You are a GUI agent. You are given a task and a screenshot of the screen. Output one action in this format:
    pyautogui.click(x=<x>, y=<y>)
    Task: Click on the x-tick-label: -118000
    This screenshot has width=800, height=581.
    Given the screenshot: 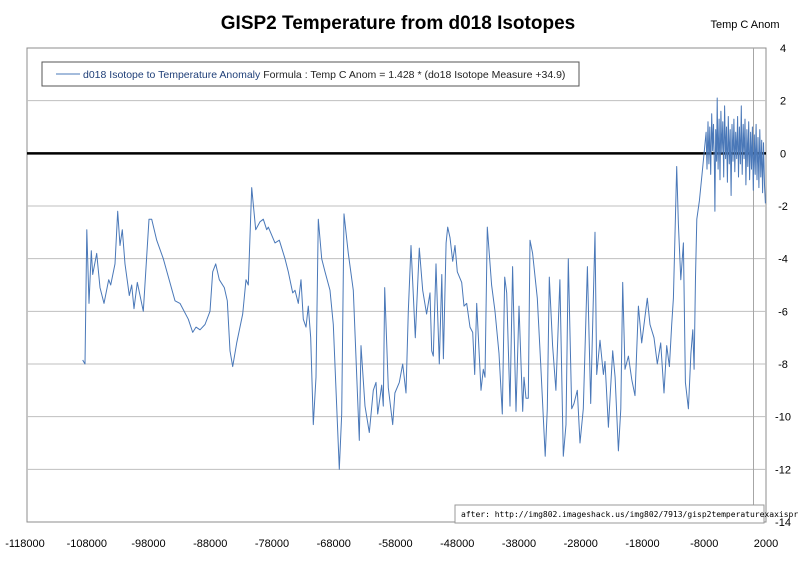 What is the action you would take?
    pyautogui.click(x=25, y=544)
    